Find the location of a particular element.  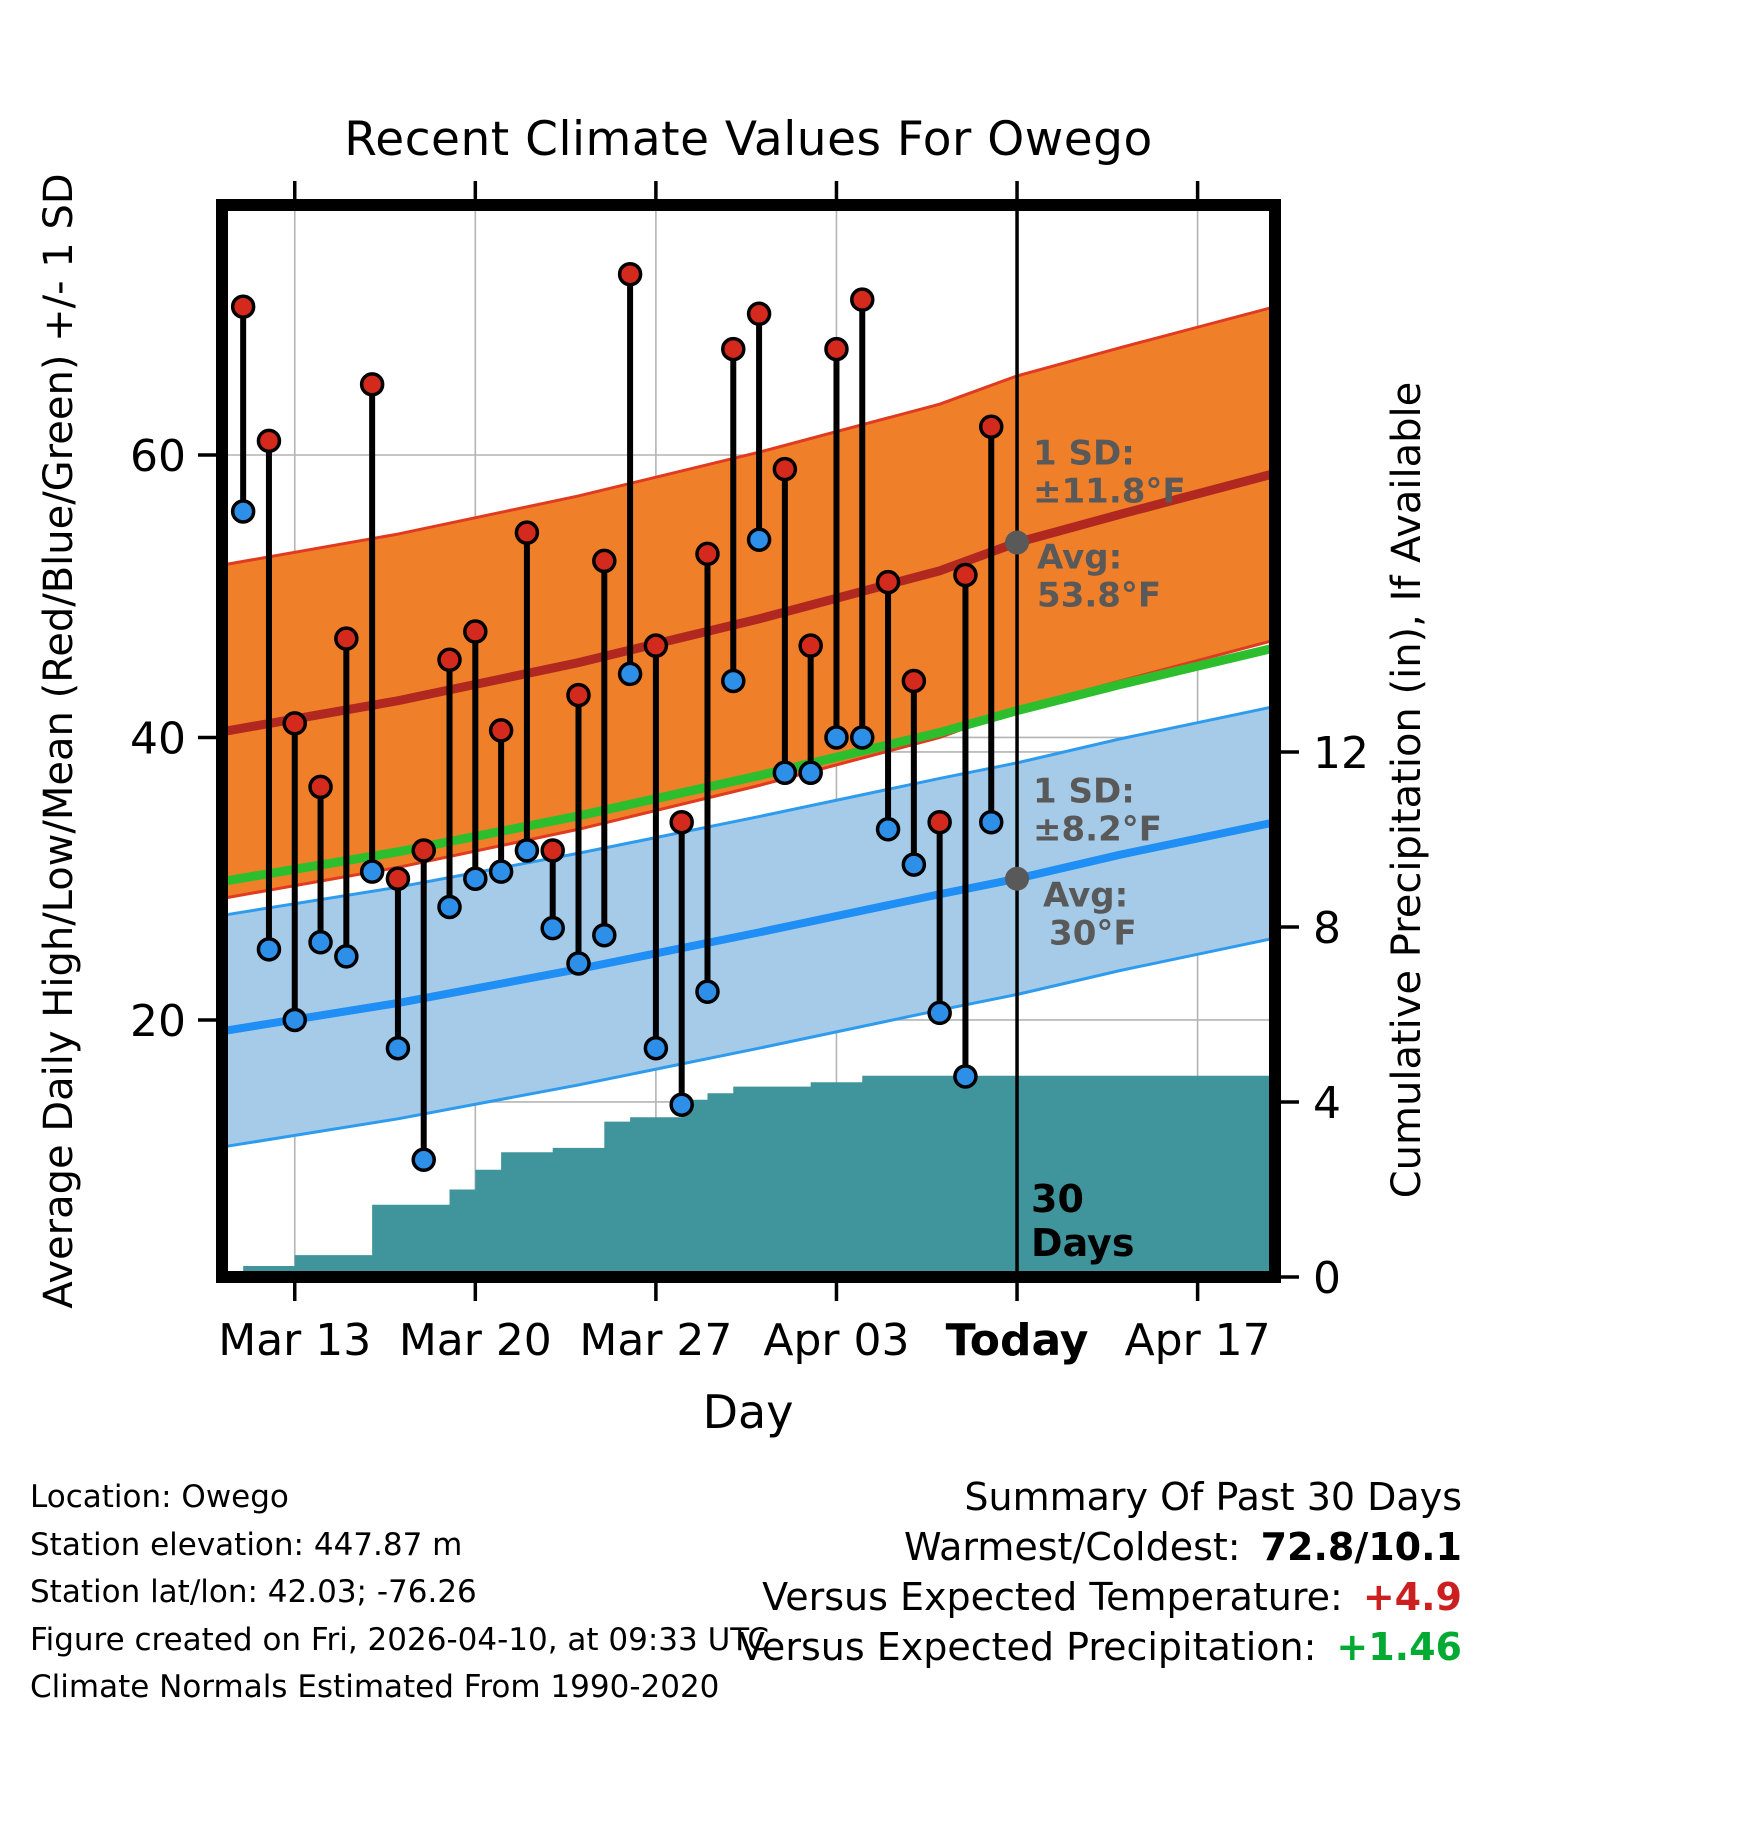

summary-row-warmest-coldest: Warmest/Coldest: 72.8/10.1 is located at coordinates (1100, 1547).